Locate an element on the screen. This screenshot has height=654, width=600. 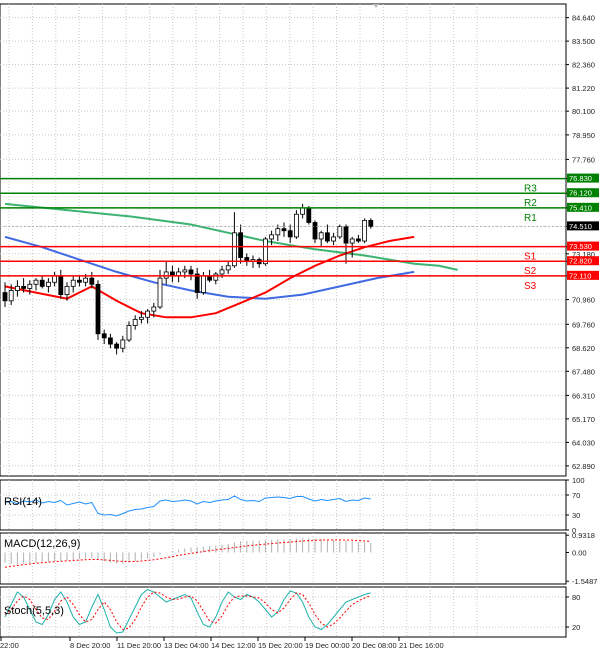
y-tick-label: 64.030 is located at coordinates (583, 442).